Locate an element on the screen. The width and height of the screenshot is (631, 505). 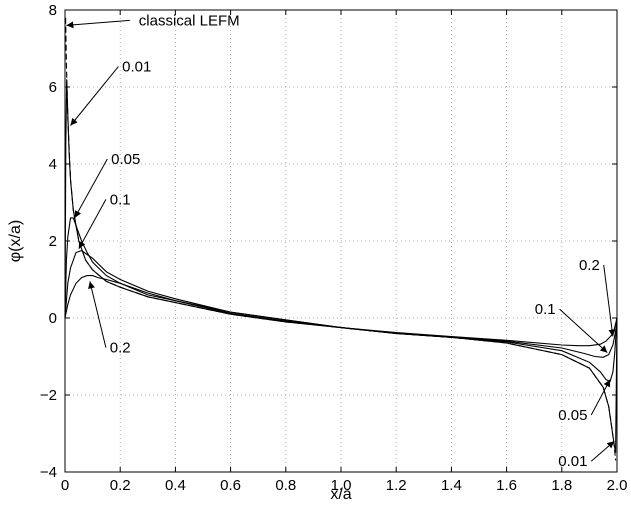
x-tick-label: 0.2 is located at coordinates (120, 485).